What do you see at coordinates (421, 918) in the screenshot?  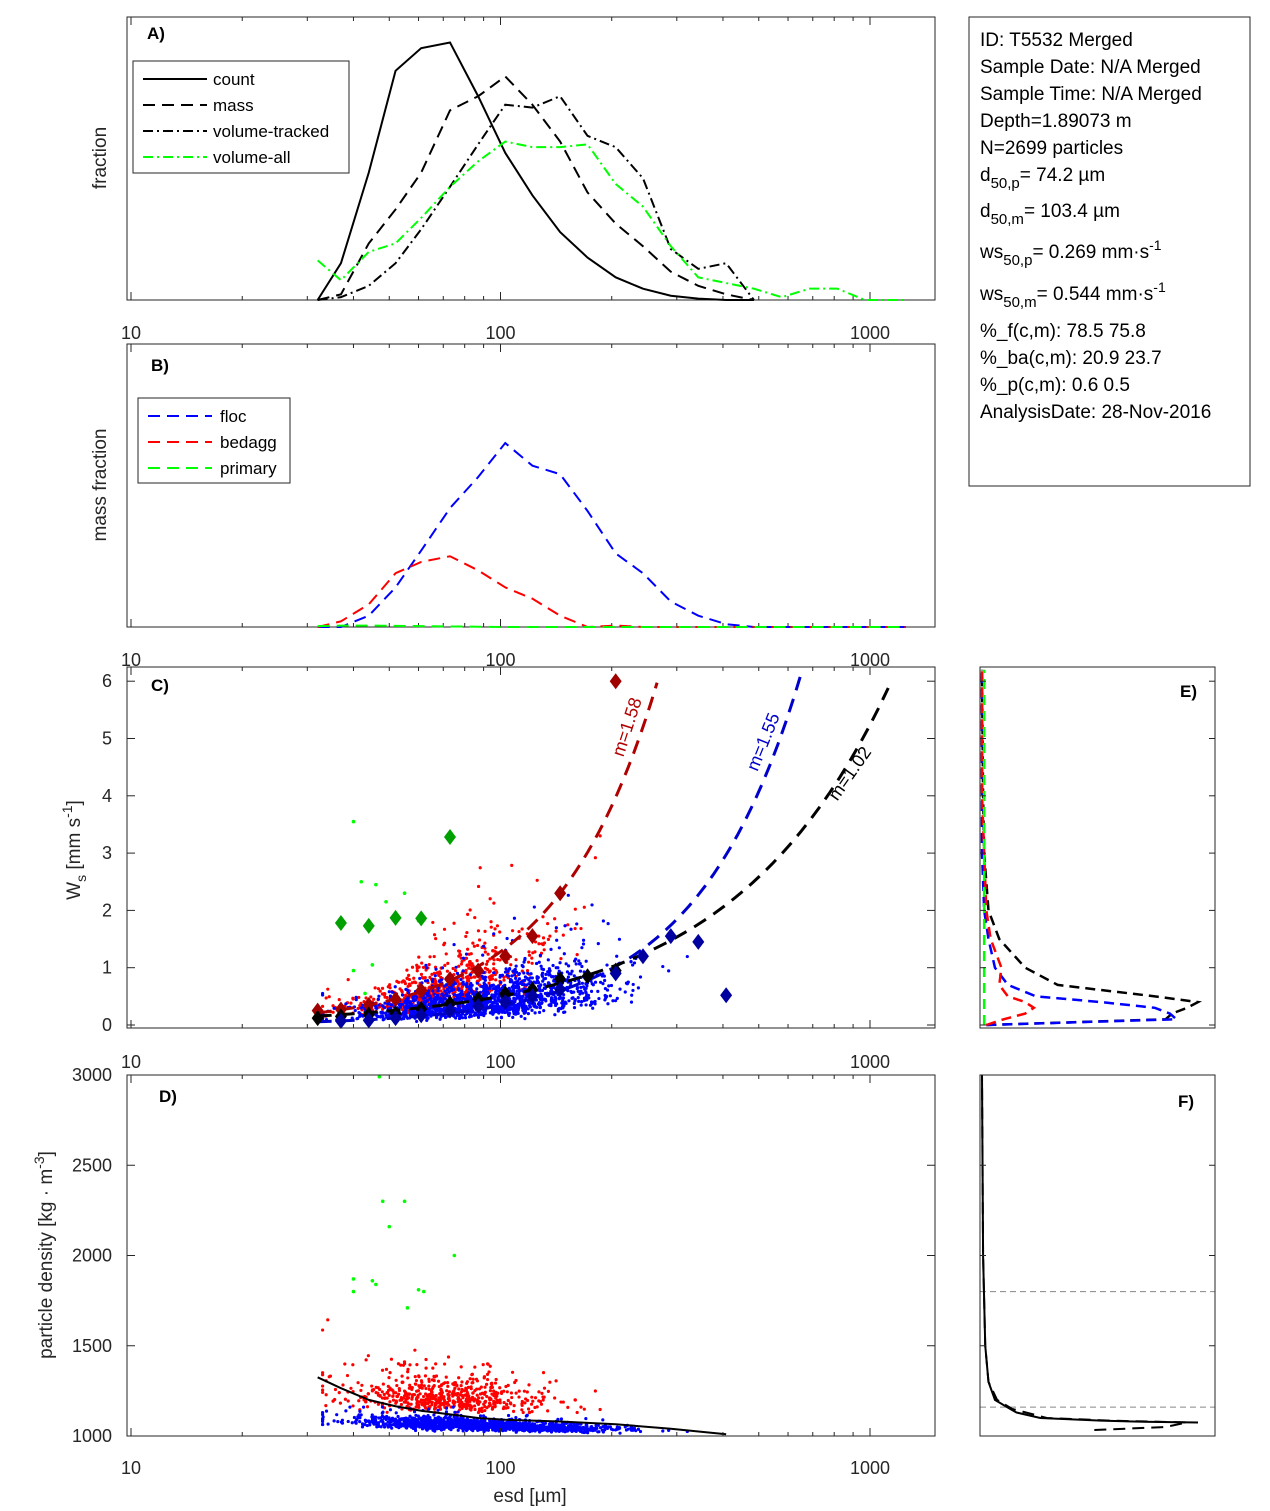 I see `bin-mean-diamond-primary` at bounding box center [421, 918].